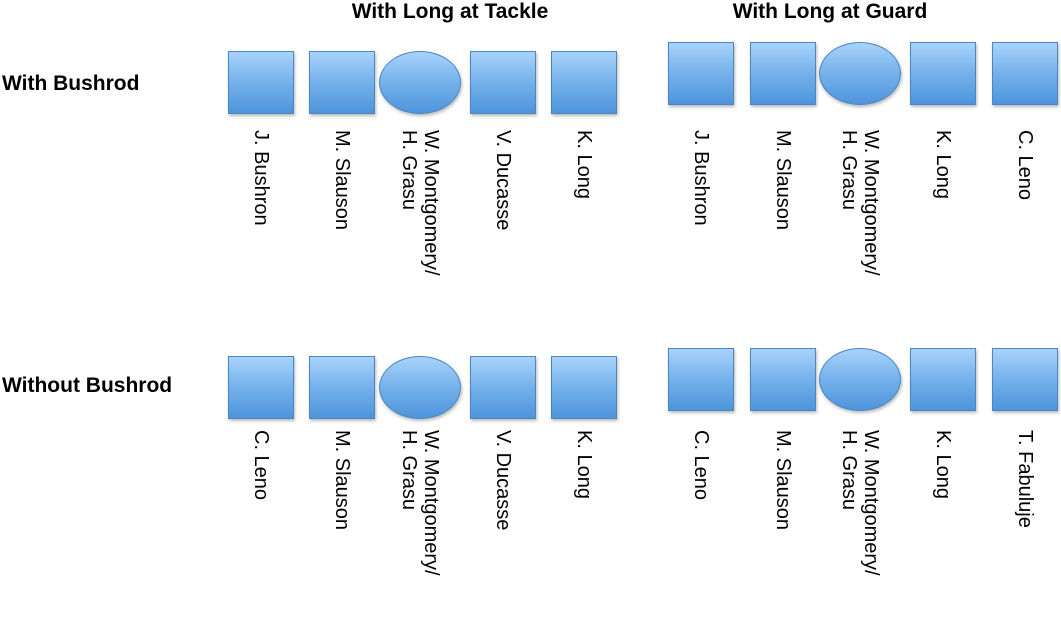 The image size is (1061, 628). Describe the element at coordinates (87, 385) in the screenshot. I see `row-header-without-bushrod: Without Bushrod` at that location.